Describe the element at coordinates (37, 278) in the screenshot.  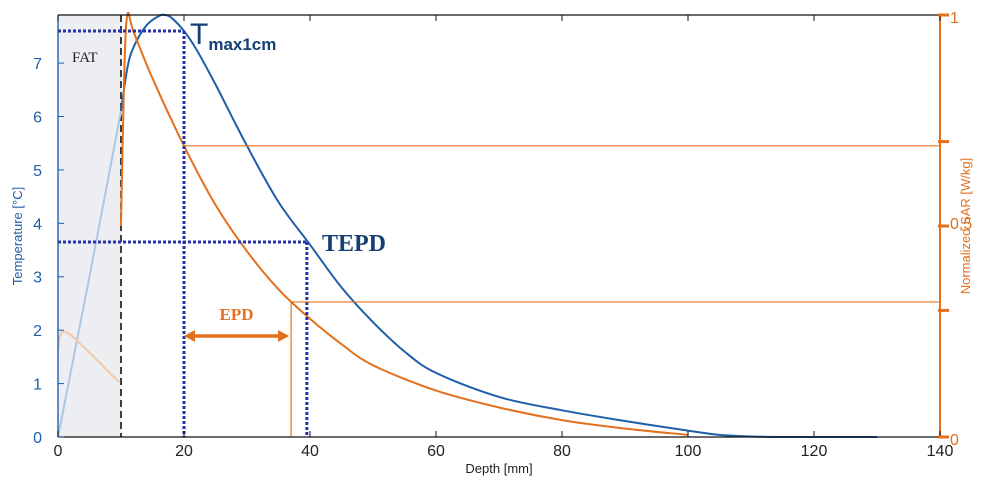
I see `y-left-tick-label: 3` at that location.